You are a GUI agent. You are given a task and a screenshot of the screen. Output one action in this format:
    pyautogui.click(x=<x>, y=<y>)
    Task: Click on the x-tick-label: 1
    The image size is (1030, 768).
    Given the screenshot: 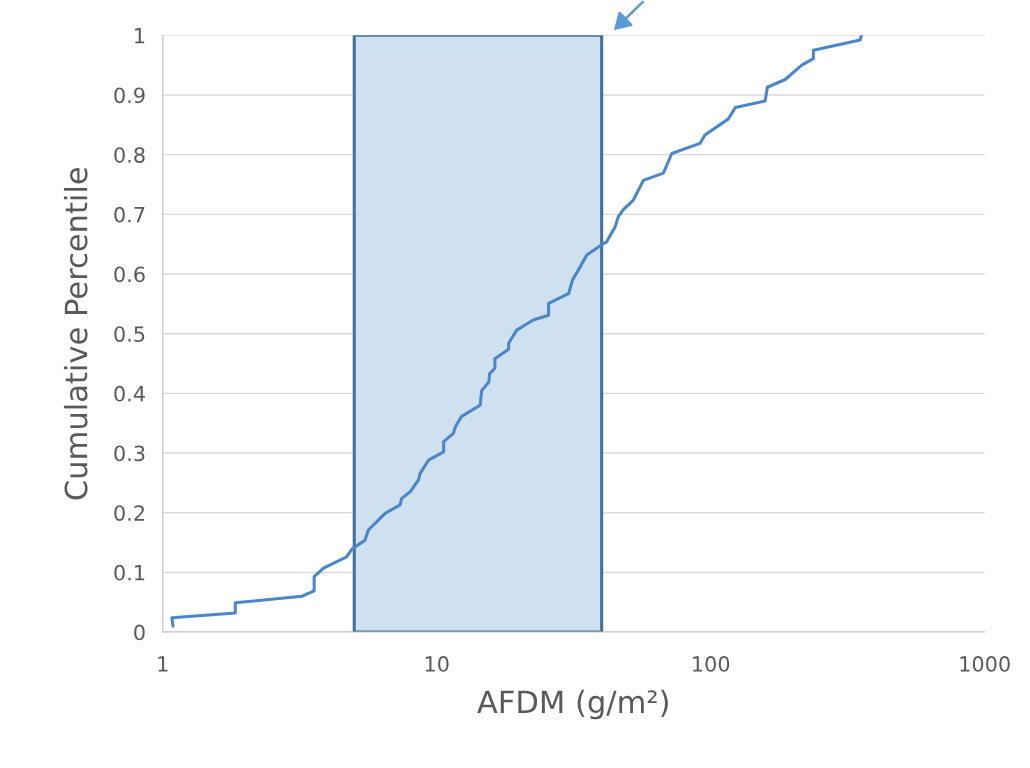 What is the action you would take?
    pyautogui.click(x=163, y=664)
    